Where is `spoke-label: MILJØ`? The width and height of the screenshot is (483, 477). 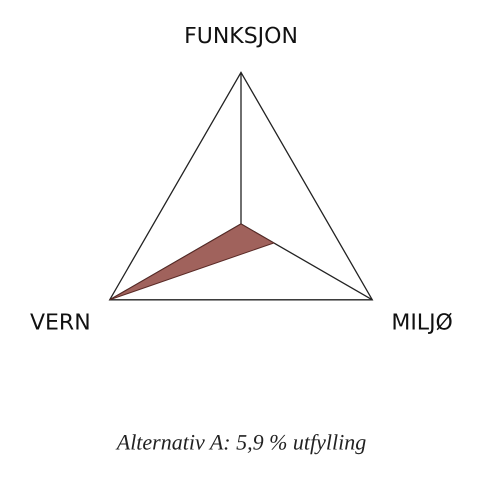 spoke-label: MILJØ is located at coordinates (422, 323).